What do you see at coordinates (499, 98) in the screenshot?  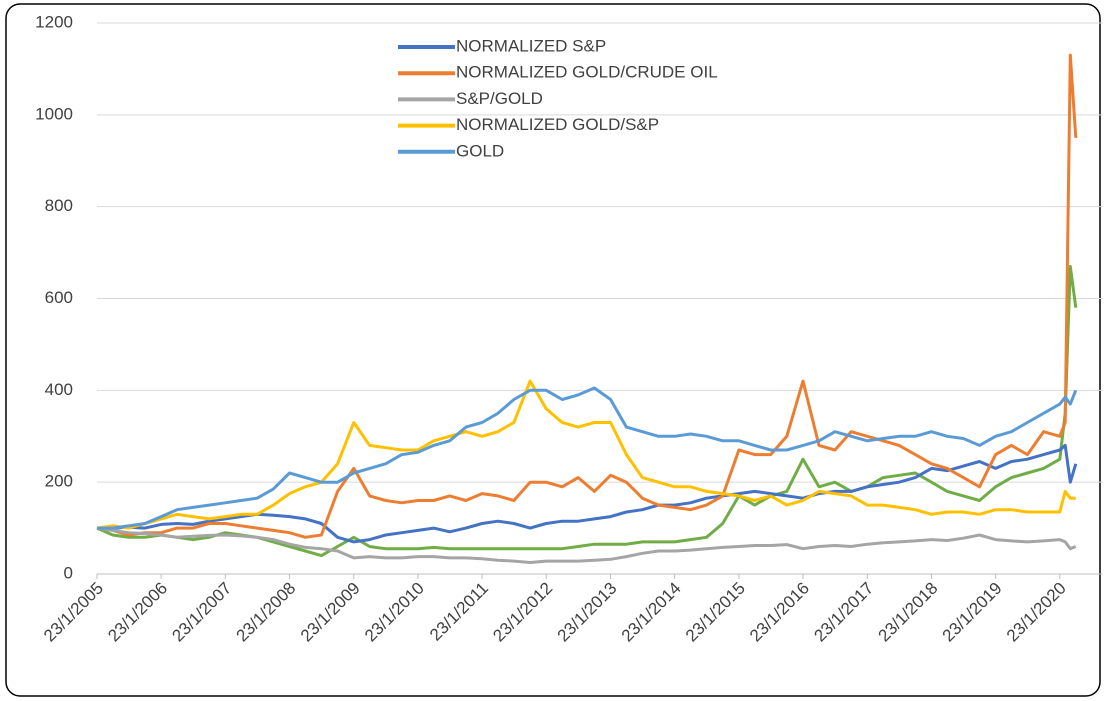 I see `legend-label: S&P/GOLD` at bounding box center [499, 98].